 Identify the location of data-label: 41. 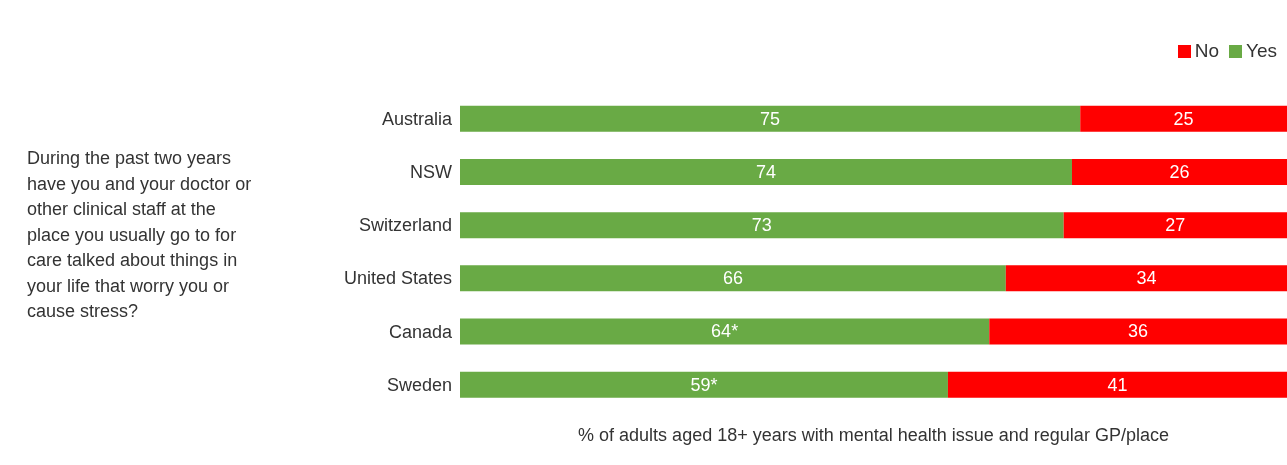
(1117, 384).